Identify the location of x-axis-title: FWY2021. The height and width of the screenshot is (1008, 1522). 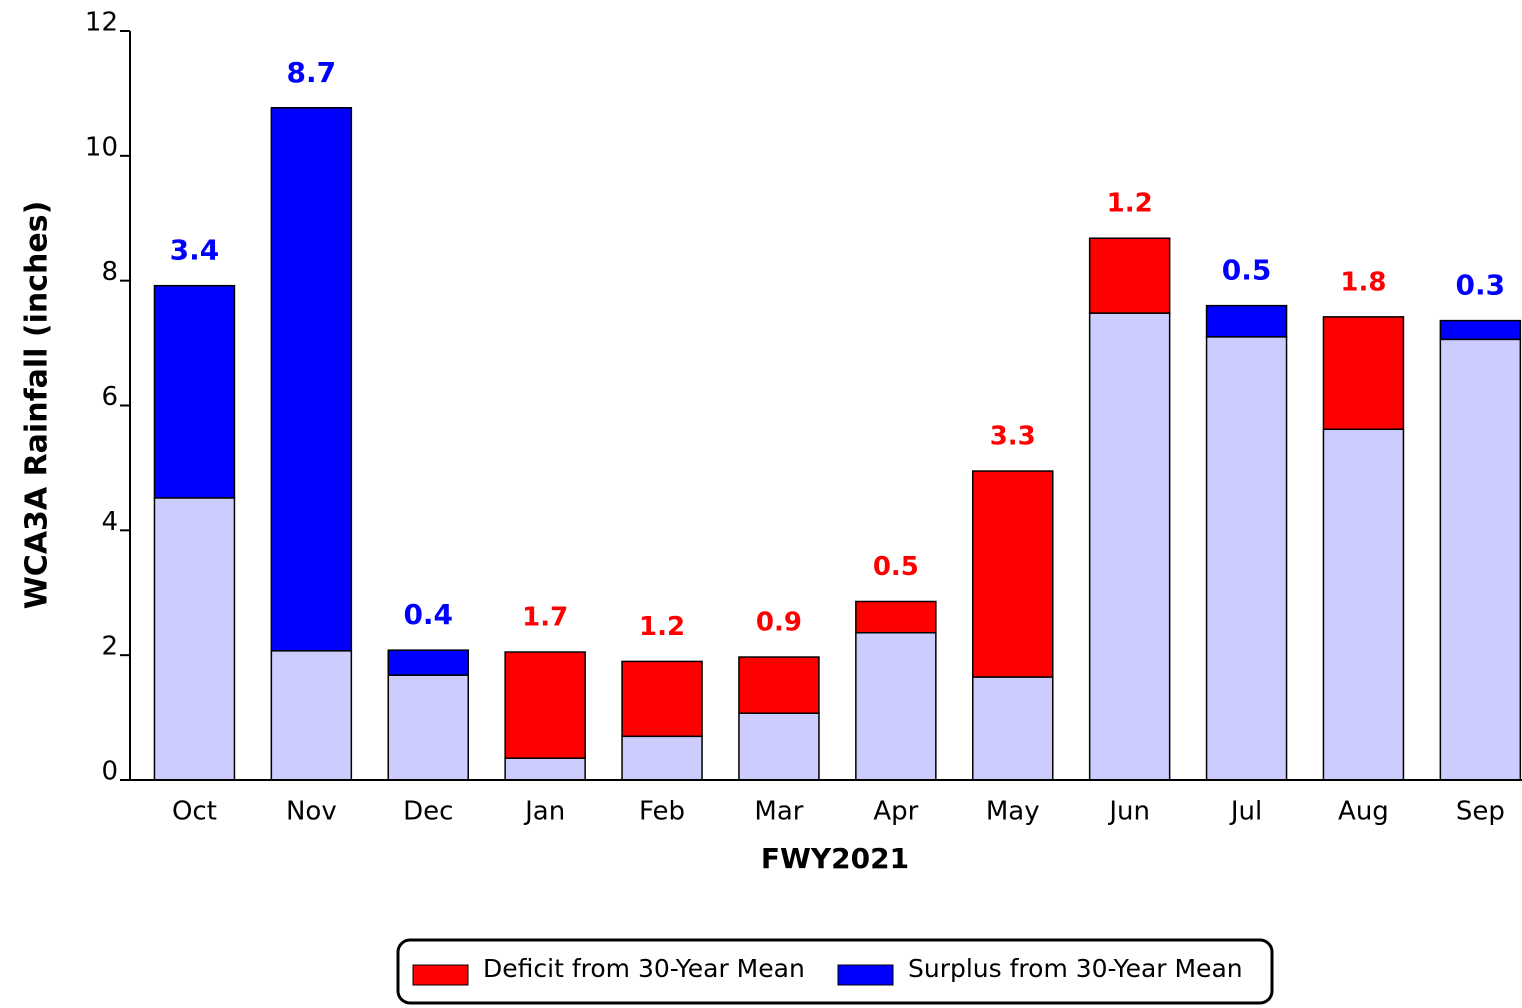
(835, 858).